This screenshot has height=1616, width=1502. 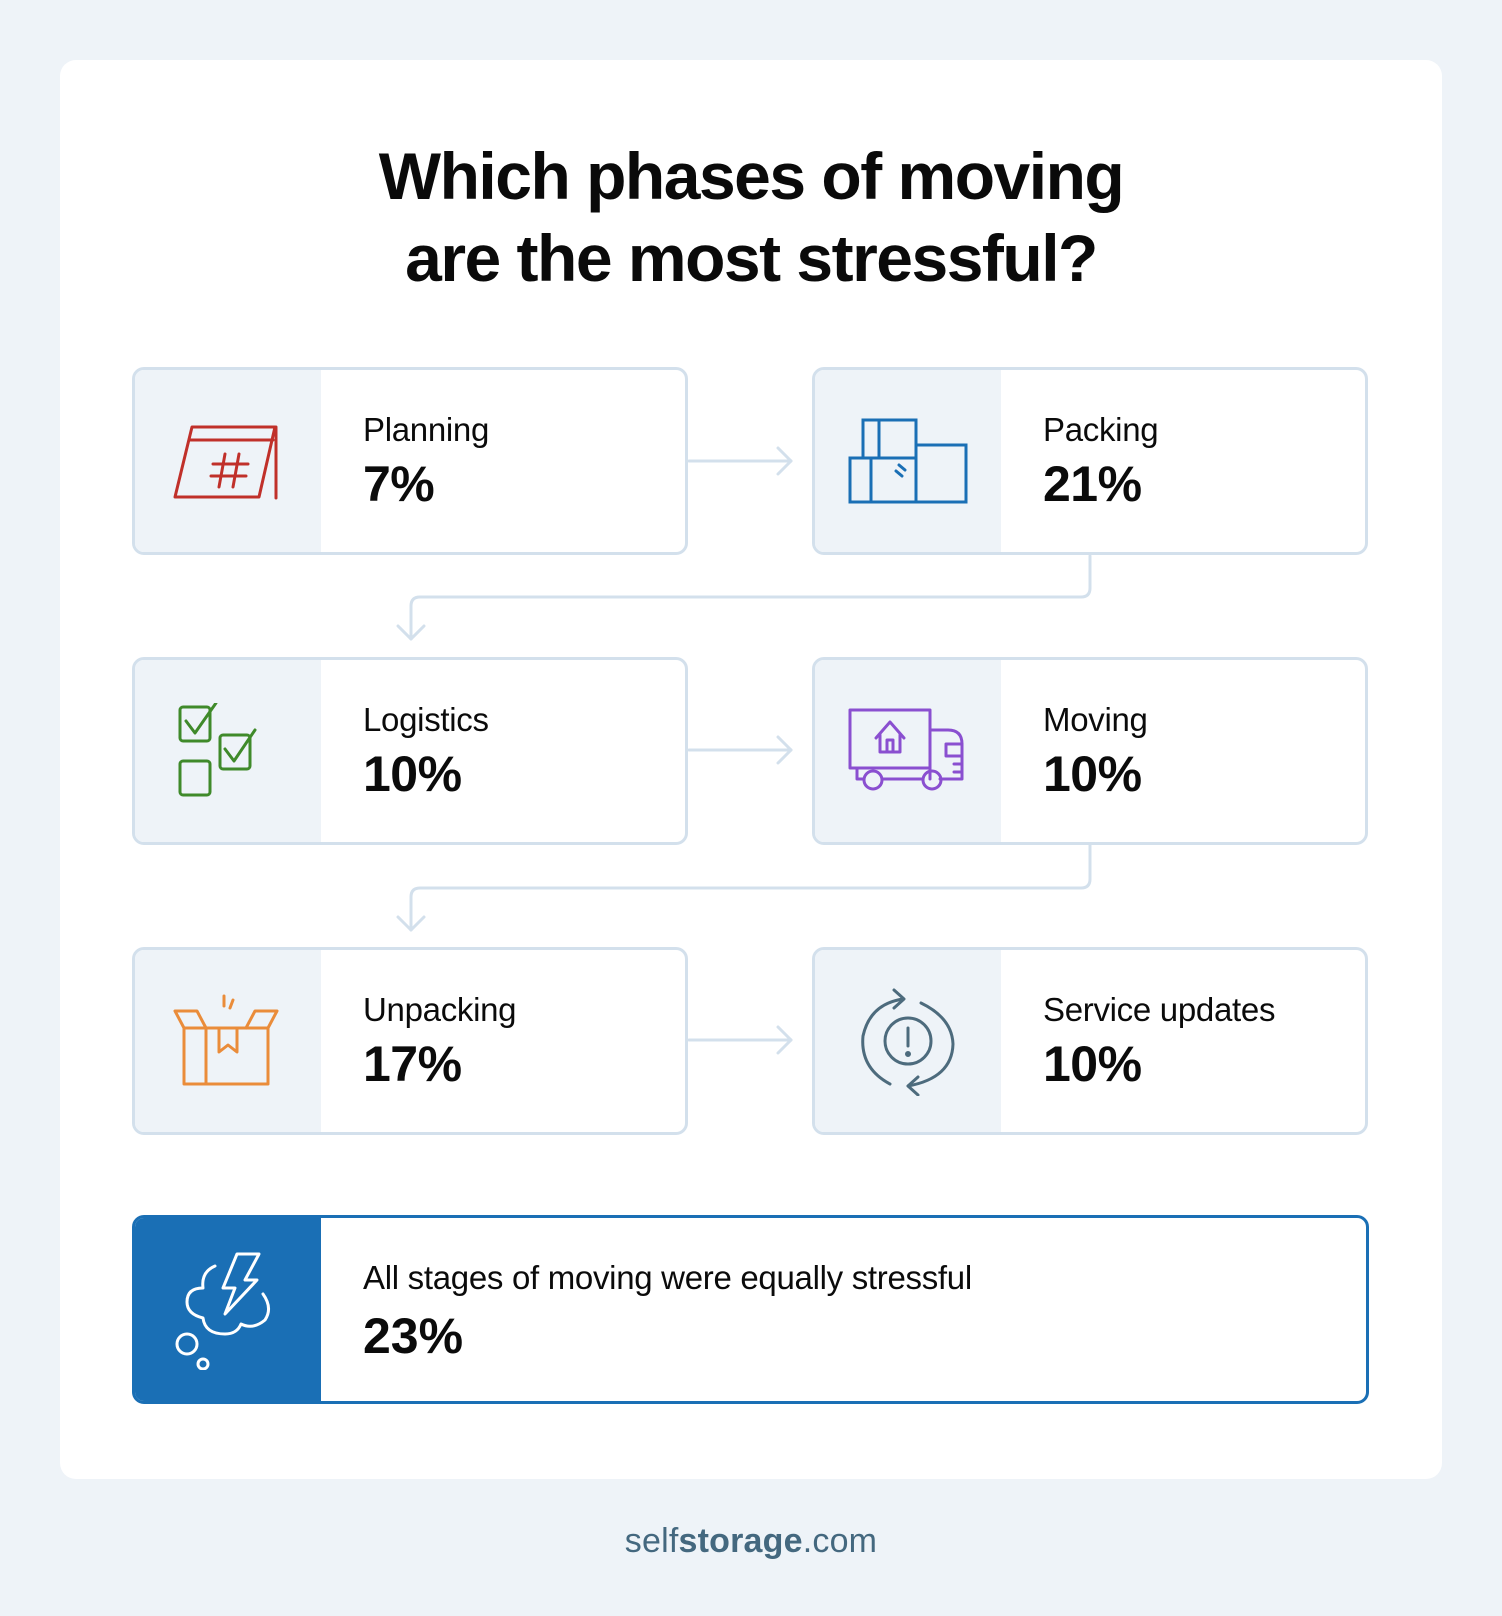 I want to click on phase-box-logistics: Logistics 10%, so click(x=410, y=751).